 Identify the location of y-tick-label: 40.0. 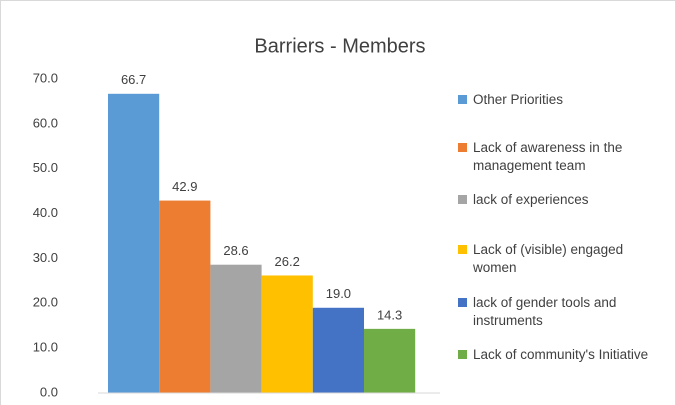
(45, 212).